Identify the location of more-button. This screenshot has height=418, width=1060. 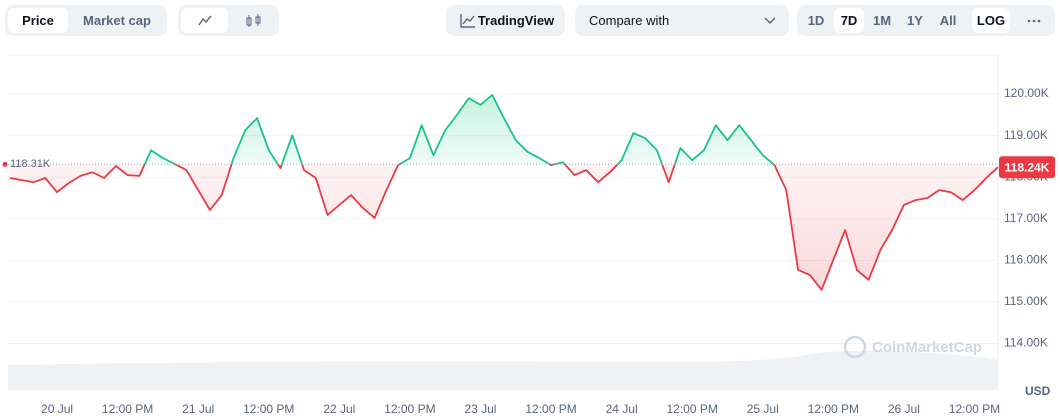
(1034, 20).